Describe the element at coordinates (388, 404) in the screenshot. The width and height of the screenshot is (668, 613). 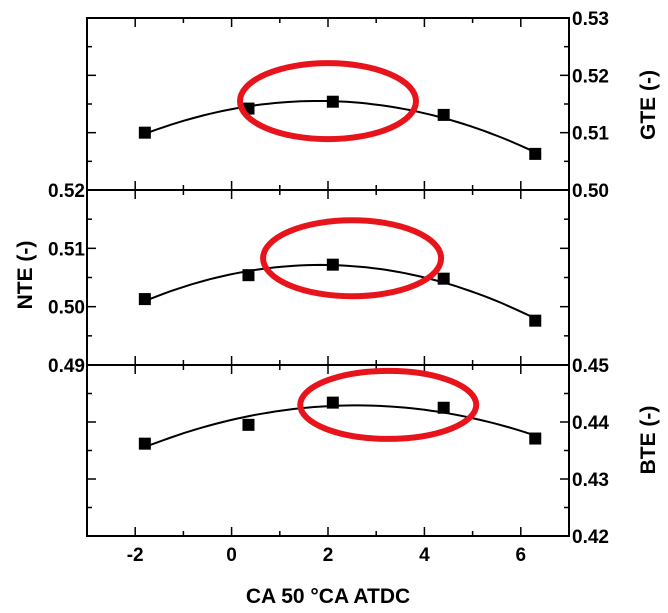
I see `bte-highlight-ellipse` at that location.